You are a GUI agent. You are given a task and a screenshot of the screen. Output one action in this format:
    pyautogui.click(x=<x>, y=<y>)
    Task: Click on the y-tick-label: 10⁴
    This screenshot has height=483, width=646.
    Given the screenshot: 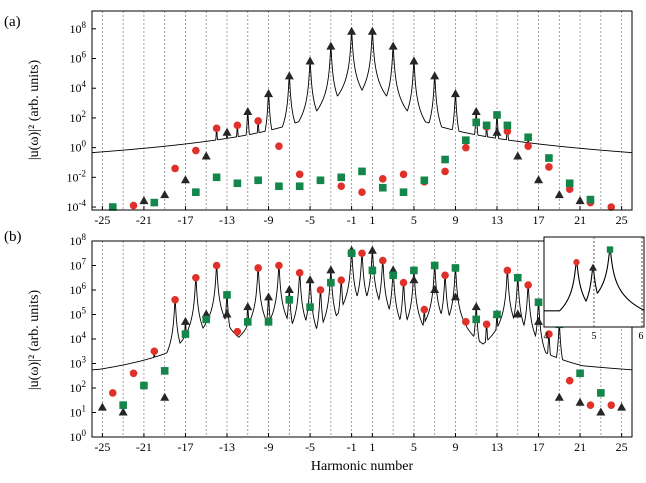 What is the action you would take?
    pyautogui.click(x=78, y=338)
    